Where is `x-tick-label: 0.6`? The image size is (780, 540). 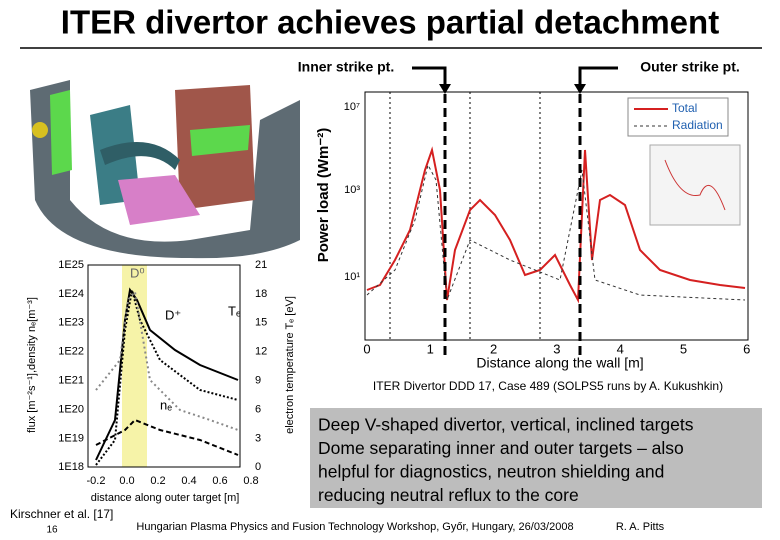 x-tick-label: 0.6 is located at coordinates (219, 481).